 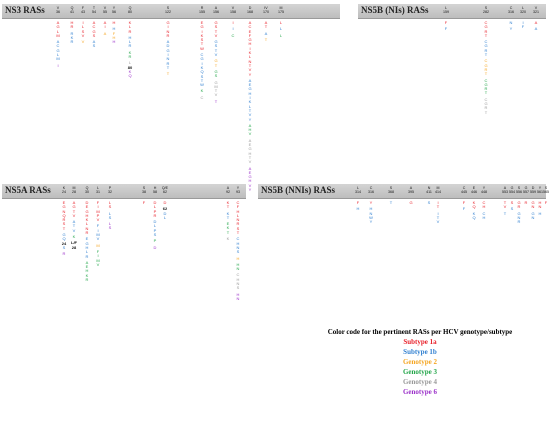 I want to click on position-label: G 557, so click(x=526, y=190).